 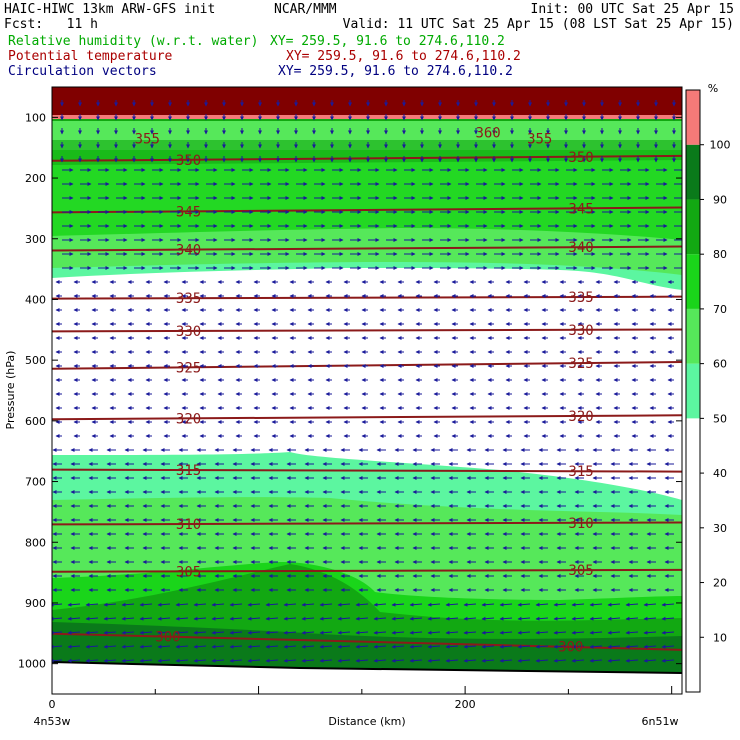 I want to click on theta-label: 310, so click(x=188, y=525).